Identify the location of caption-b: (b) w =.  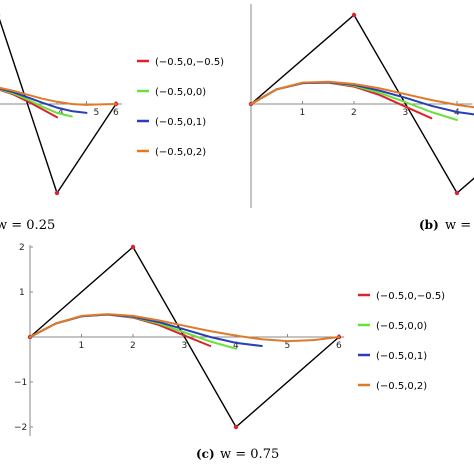
(445, 225).